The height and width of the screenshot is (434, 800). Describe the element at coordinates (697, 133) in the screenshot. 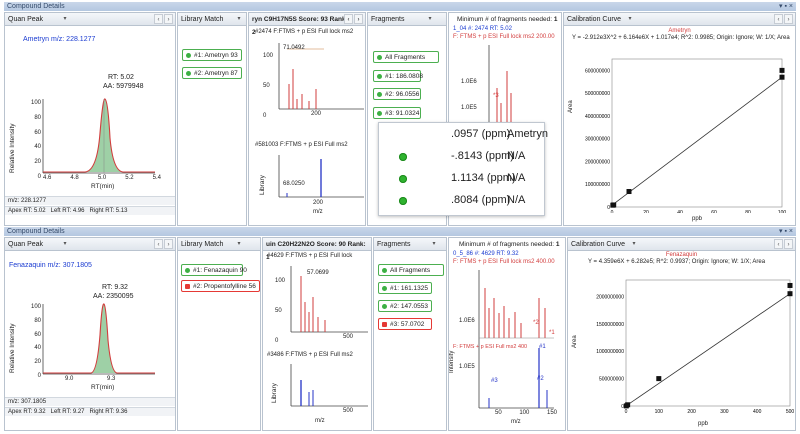

I see `plot-frame` at that location.